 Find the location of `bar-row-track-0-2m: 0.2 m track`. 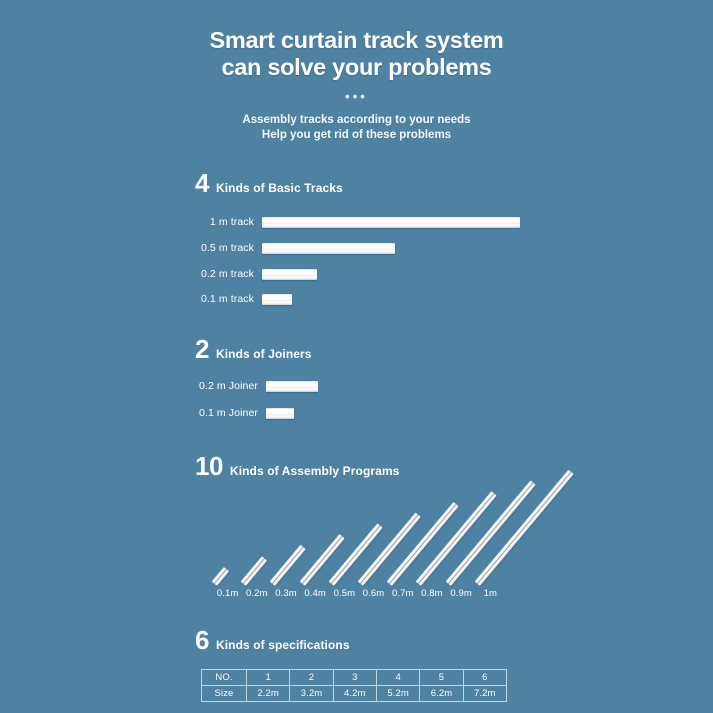

bar-row-track-0-2m: 0.2 m track is located at coordinates (253, 274).